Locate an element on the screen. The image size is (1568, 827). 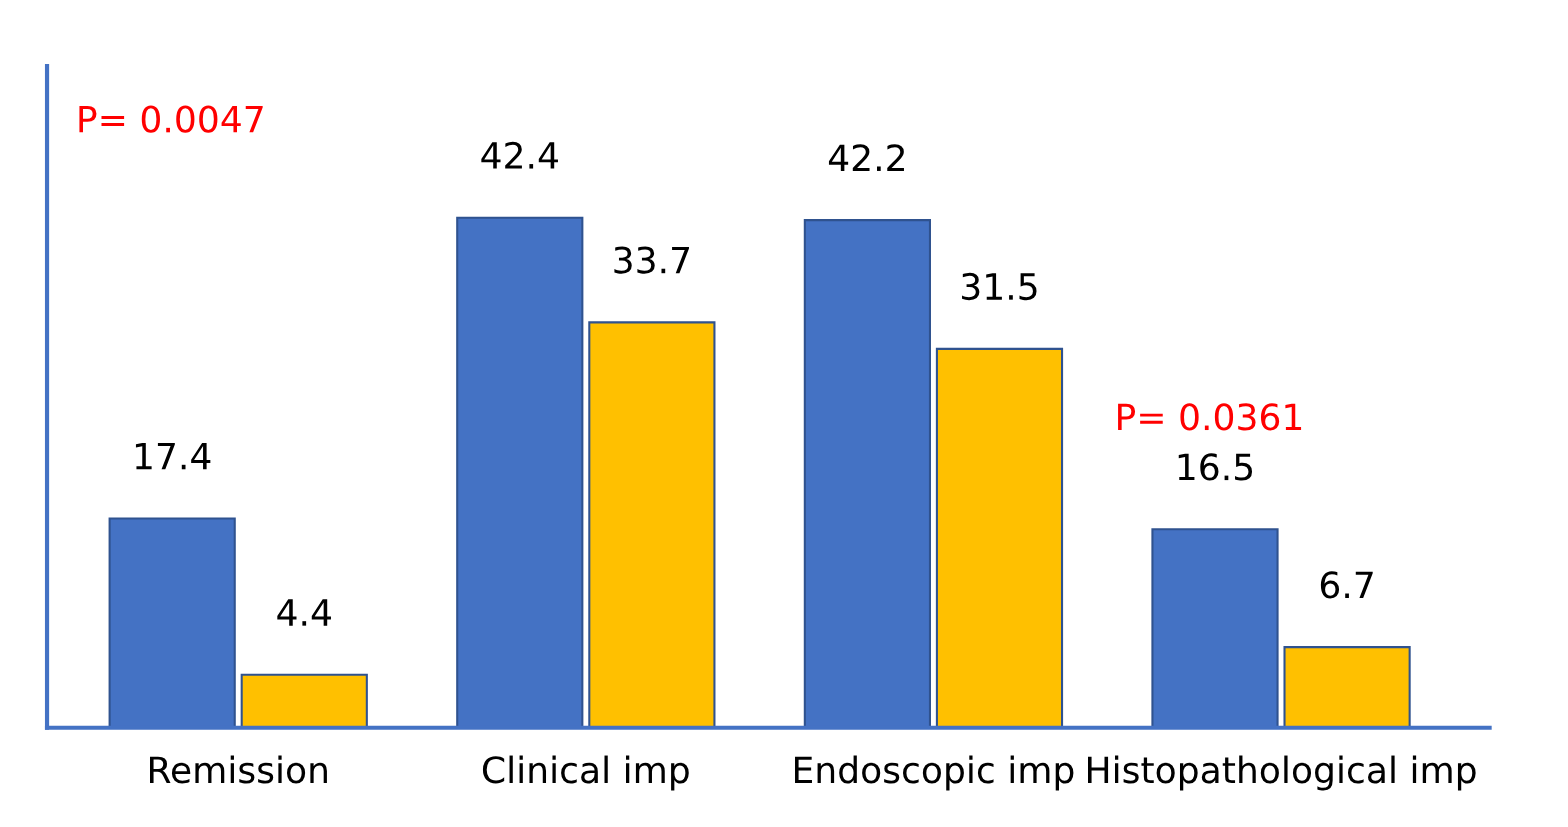
data-label: 31.5 is located at coordinates (999, 286).